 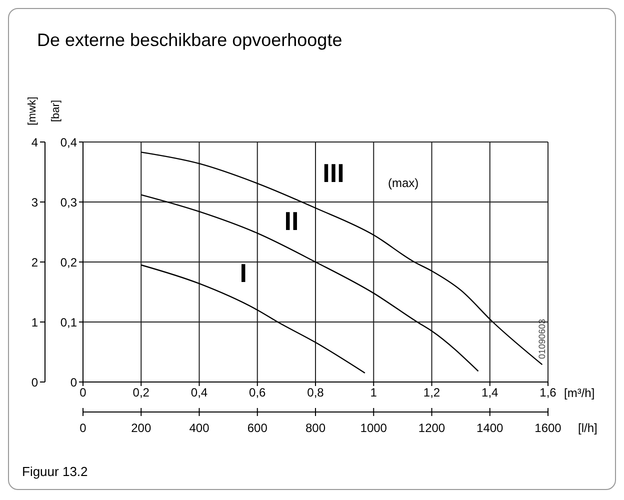 What do you see at coordinates (432, 428) in the screenshot?
I see `x2-tick-label: 1200` at bounding box center [432, 428].